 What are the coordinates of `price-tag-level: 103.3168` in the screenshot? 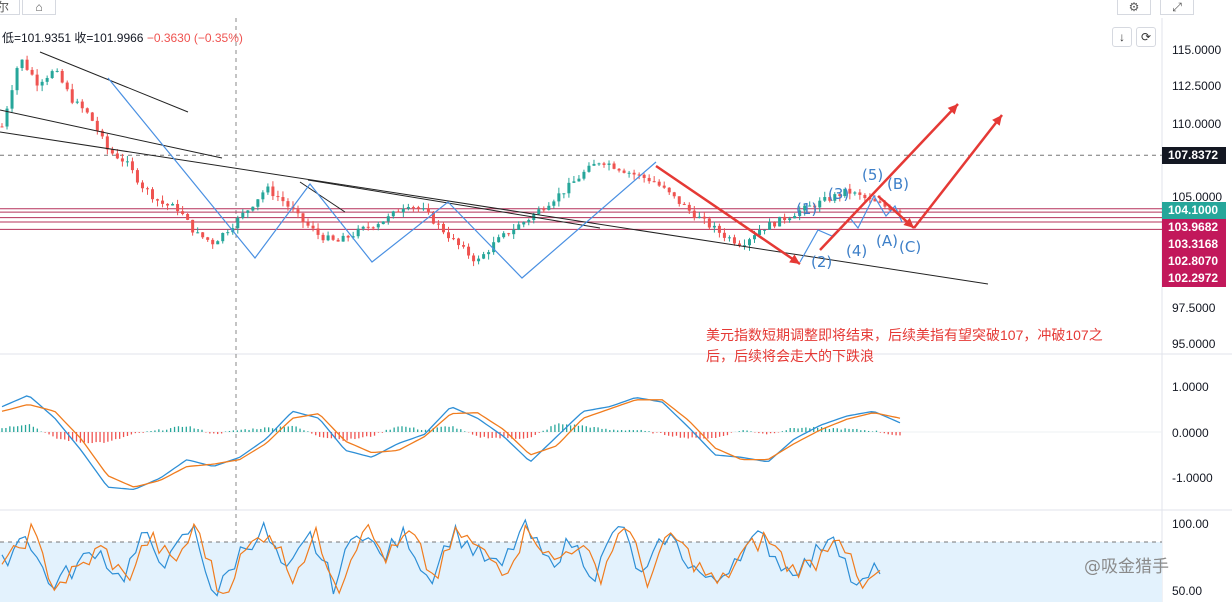 It's located at (1194, 244).